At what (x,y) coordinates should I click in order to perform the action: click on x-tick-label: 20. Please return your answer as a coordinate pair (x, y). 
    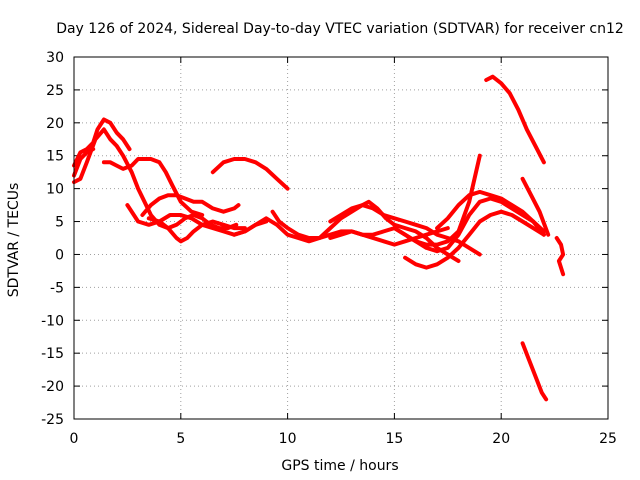
    Looking at the image, I should click on (501, 439).